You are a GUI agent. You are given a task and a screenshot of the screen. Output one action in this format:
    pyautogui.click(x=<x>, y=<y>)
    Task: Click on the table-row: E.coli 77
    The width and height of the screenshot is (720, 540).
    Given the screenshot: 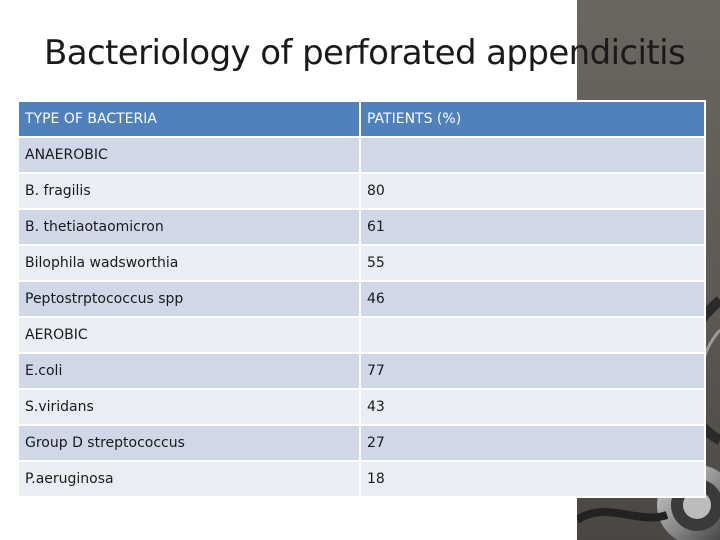 What is the action you would take?
    pyautogui.click(x=361, y=371)
    